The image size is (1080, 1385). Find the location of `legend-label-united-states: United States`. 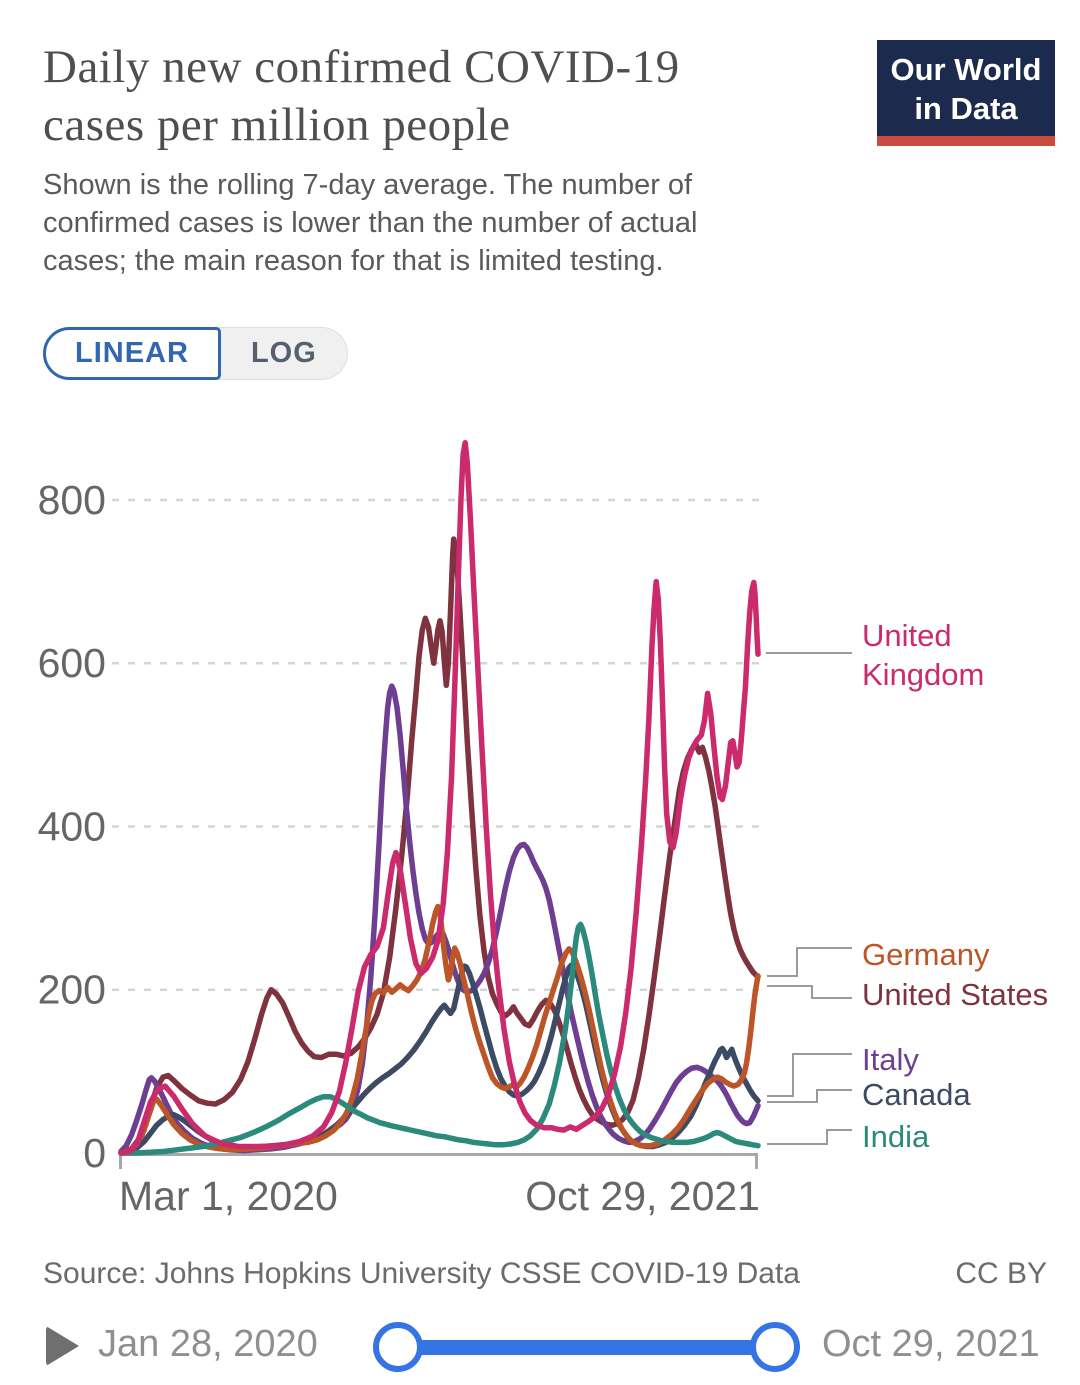

legend-label-united-states: United States is located at coordinates (955, 994).